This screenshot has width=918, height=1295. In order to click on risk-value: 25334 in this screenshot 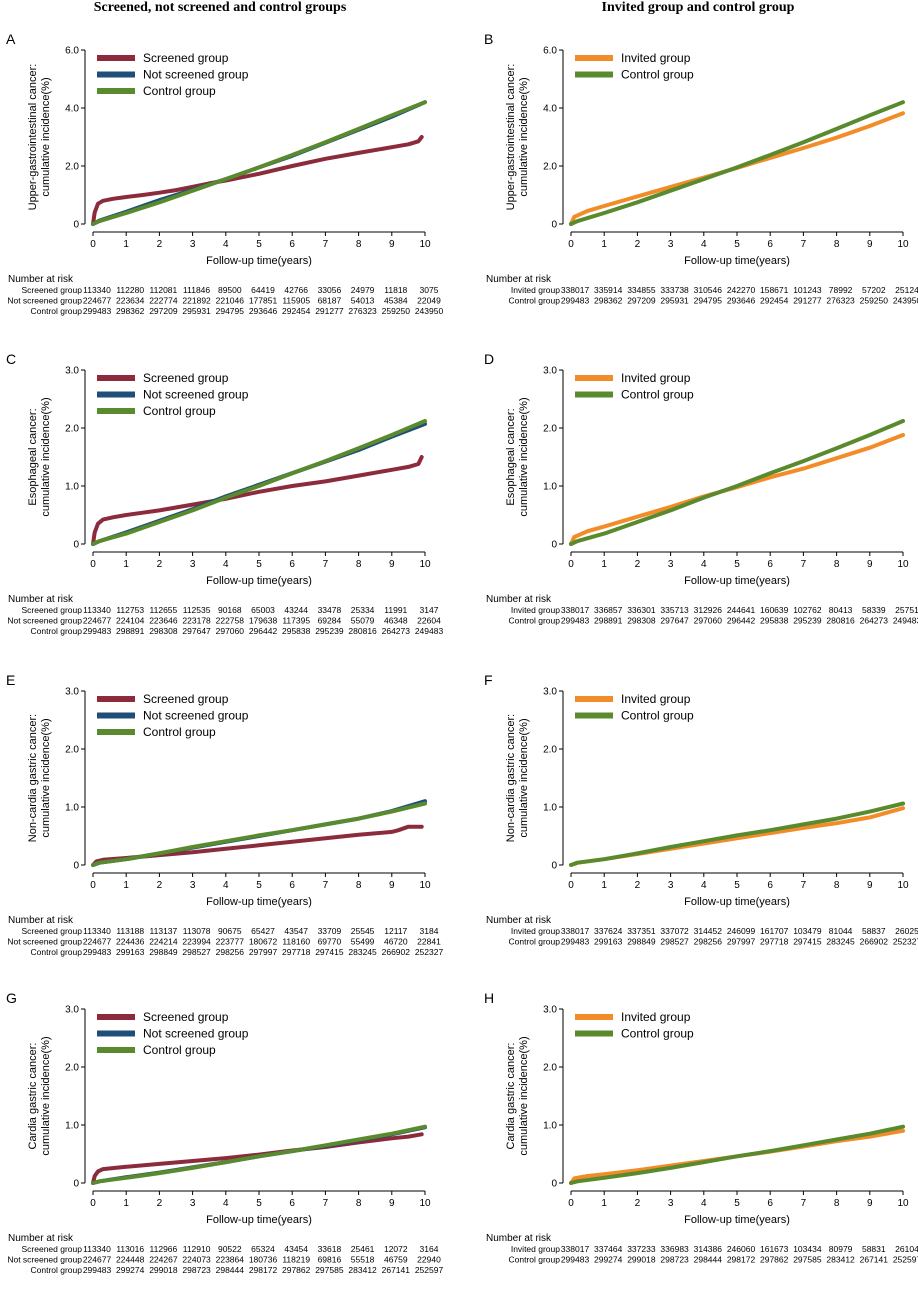, I will do `click(363, 610)`.